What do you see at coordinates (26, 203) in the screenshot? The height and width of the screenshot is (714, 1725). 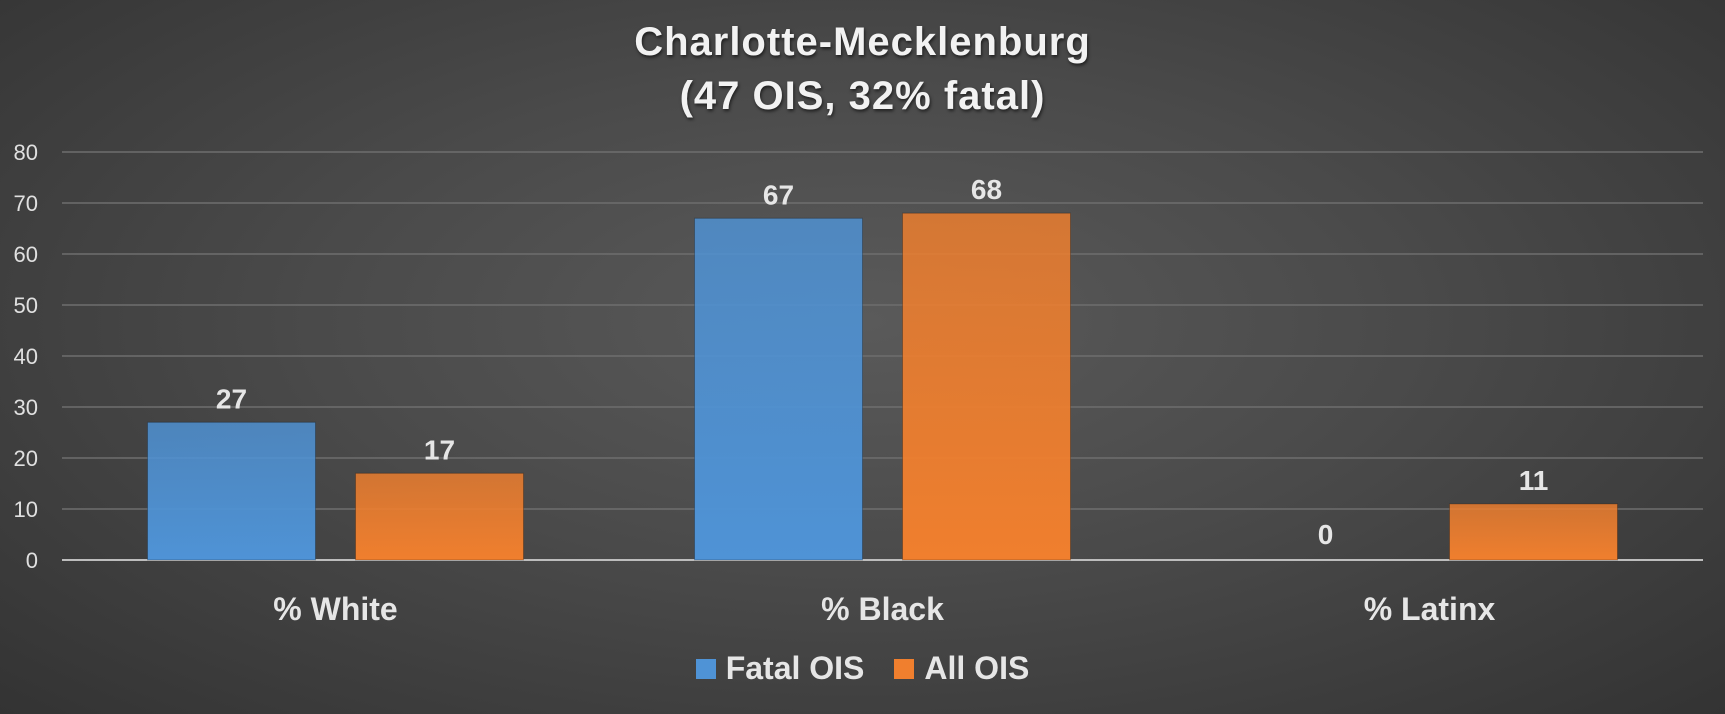 I see `y-tick-label-70: 70` at bounding box center [26, 203].